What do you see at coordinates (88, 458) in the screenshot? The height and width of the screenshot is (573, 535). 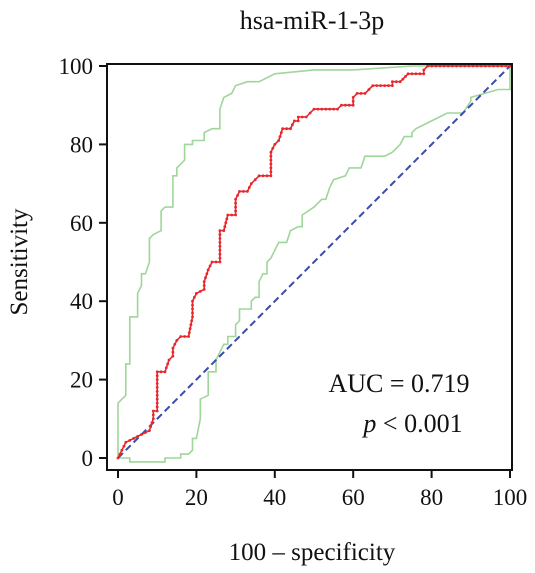 I see `y-tick-label: 0` at bounding box center [88, 458].